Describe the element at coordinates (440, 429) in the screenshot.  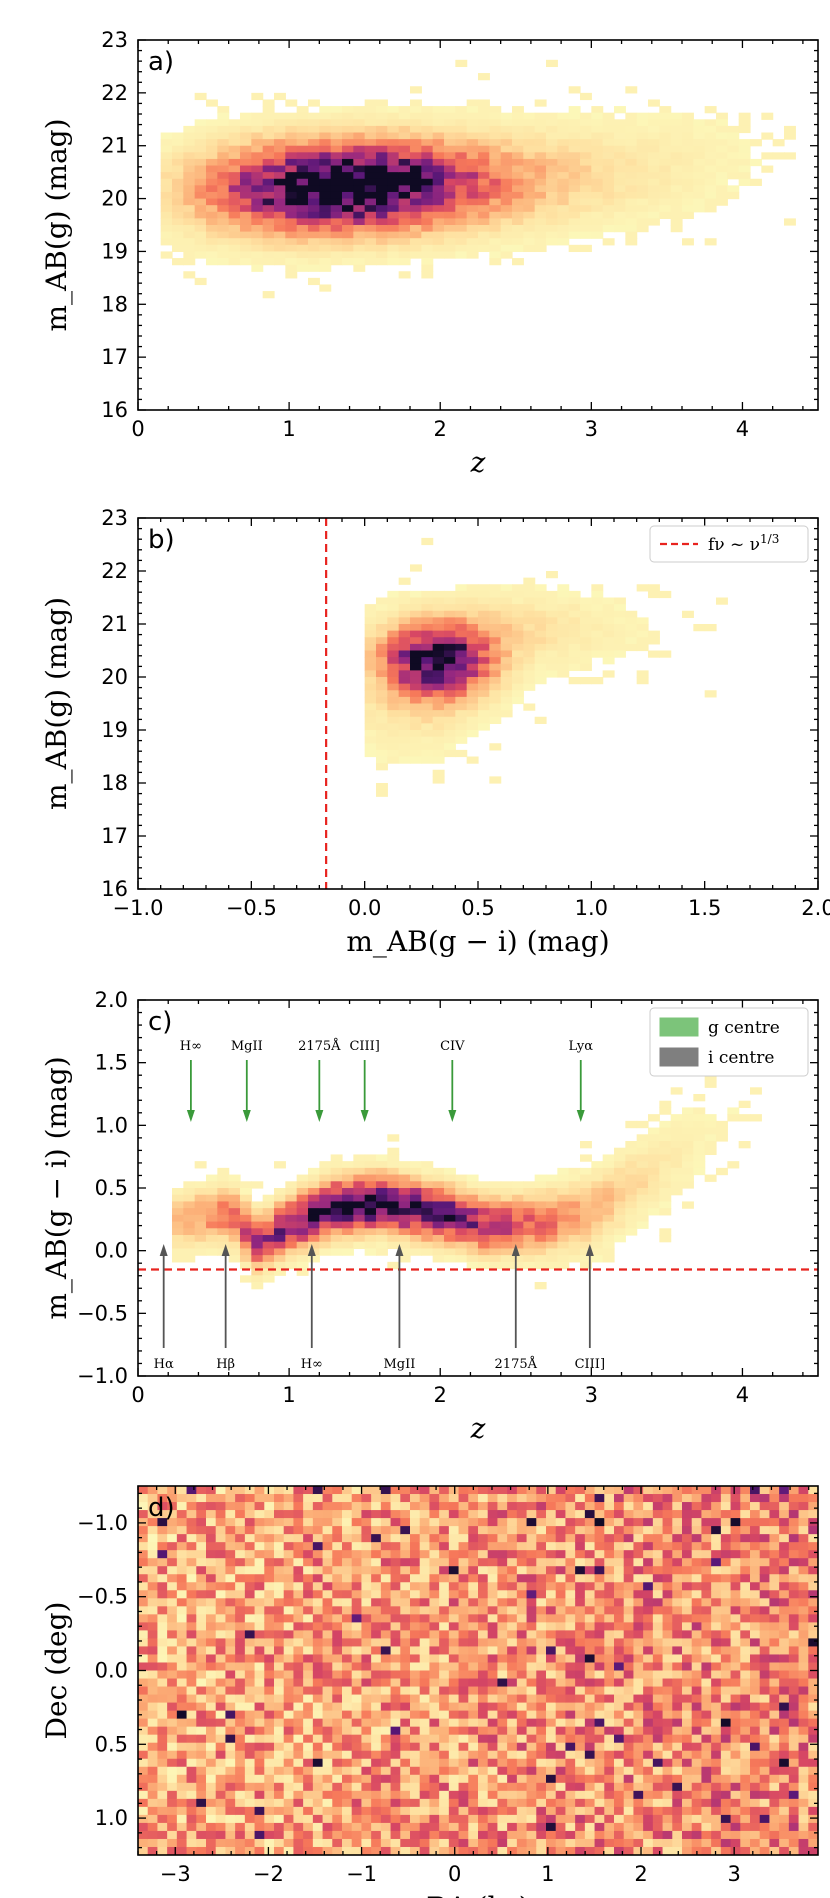
I see `x-tick-label: 2` at that location.